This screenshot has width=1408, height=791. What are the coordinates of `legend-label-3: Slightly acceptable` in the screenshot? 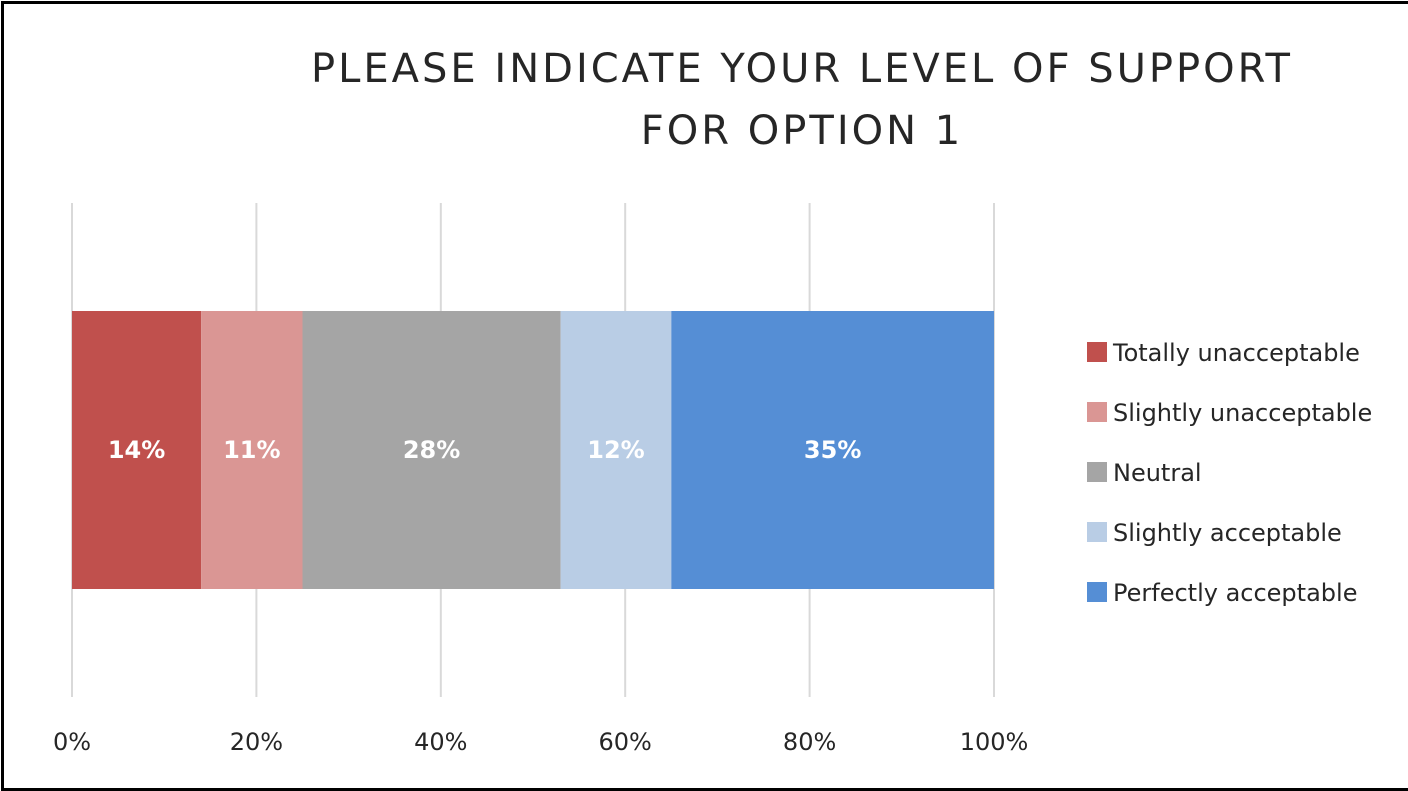 It's located at (1227, 533).